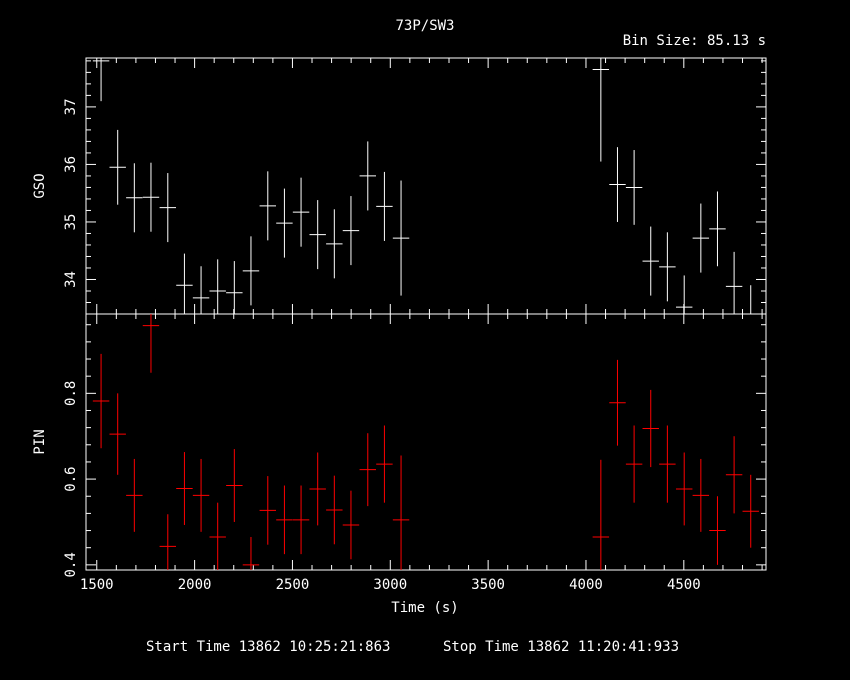 This screenshot has height=680, width=850. I want to click on x-tick-label: 4500, so click(684, 585).